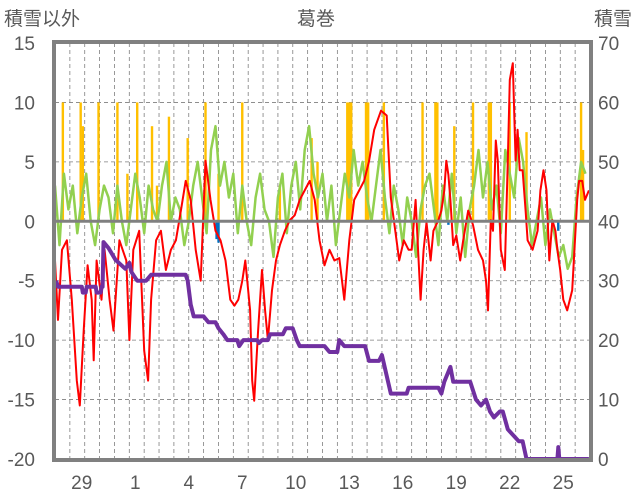 This screenshot has height=501, width=636. Describe the element at coordinates (402, 483) in the screenshot. I see `x-tick-label: 16` at that location.